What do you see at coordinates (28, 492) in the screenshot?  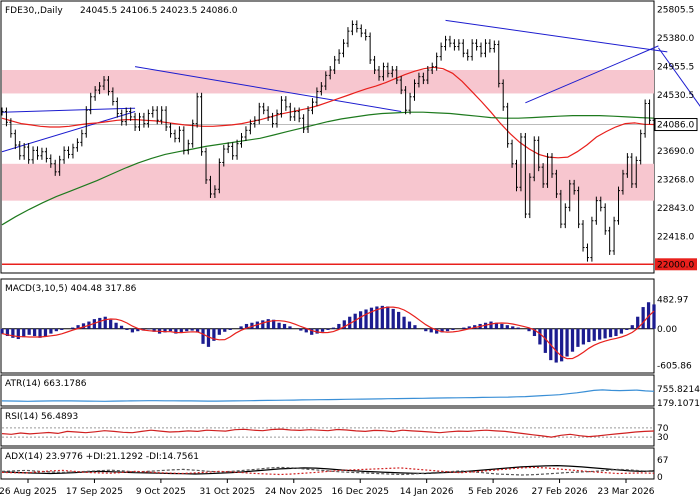 I see `x-tick-label: 26 Aug 2025` at bounding box center [28, 492].